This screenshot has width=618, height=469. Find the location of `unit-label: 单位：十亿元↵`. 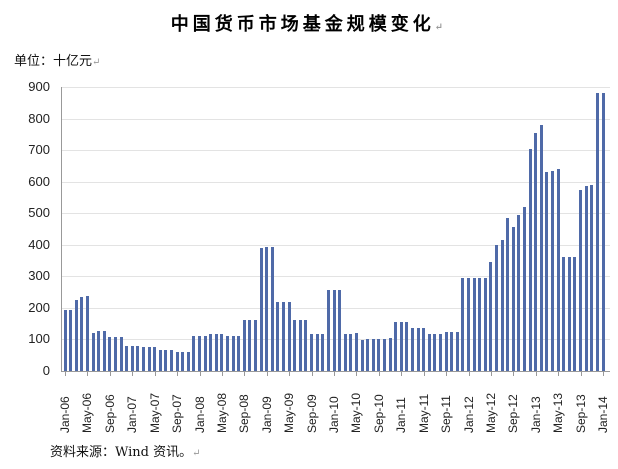

unit-label: 单位：十亿元↵ is located at coordinates (57, 59).